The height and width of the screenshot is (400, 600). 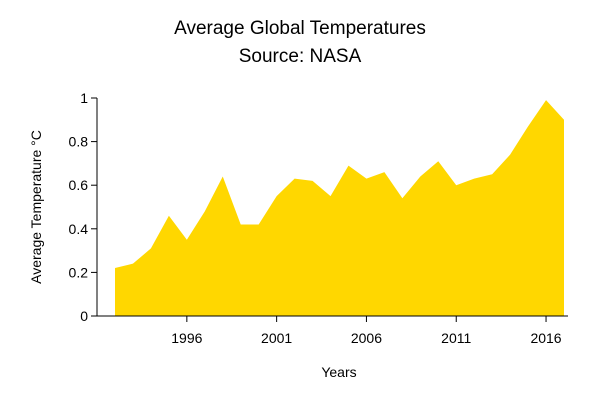 What do you see at coordinates (300, 56) in the screenshot?
I see `chart-subtitle: Source: NASA` at bounding box center [300, 56].